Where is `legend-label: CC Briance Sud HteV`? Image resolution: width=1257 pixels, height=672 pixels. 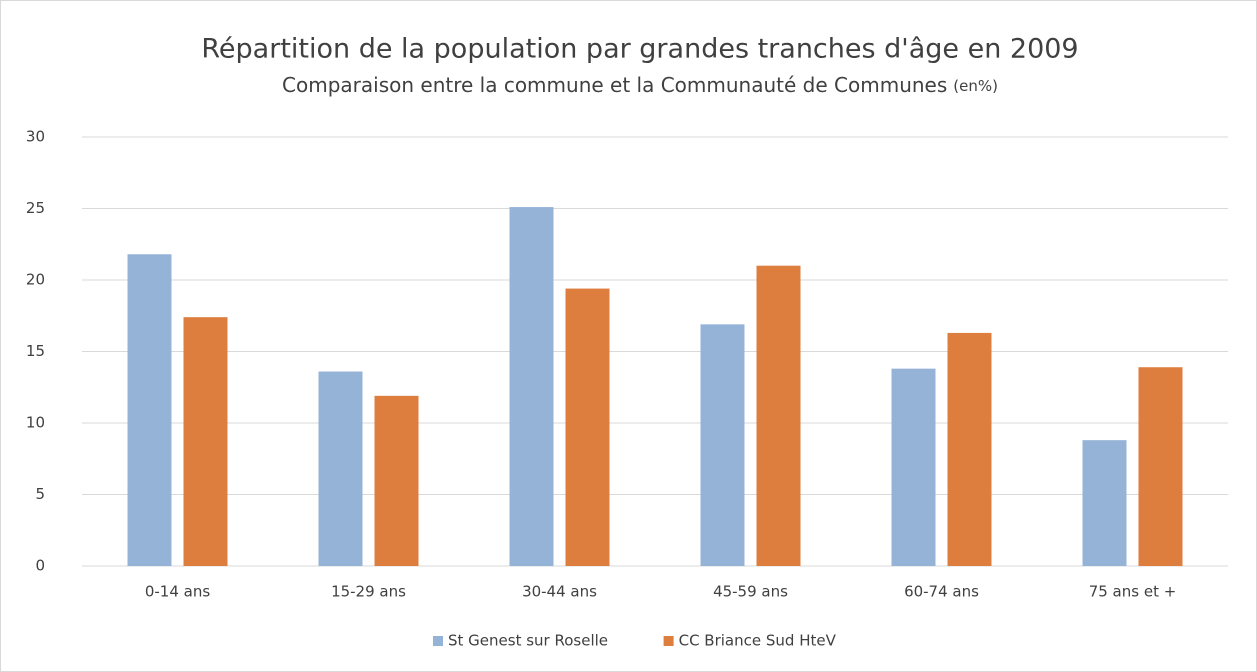
legend-label: CC Briance Sud HteV is located at coordinates (758, 641).